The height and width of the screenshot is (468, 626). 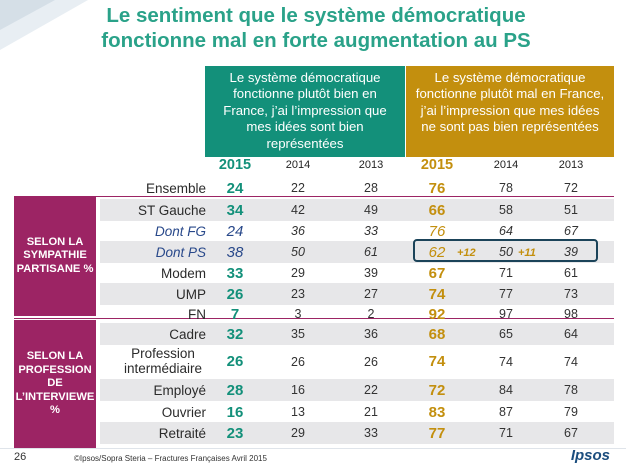 I want to click on table-cell: 87, so click(x=506, y=412).